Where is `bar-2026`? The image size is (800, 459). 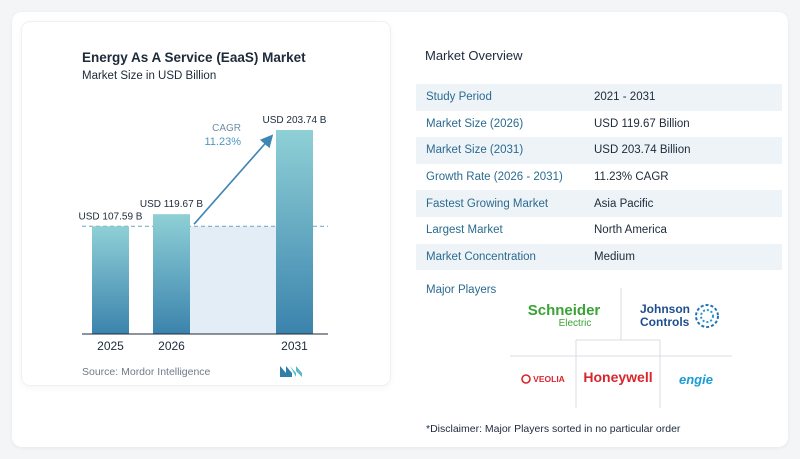
bar-2026 is located at coordinates (171, 274).